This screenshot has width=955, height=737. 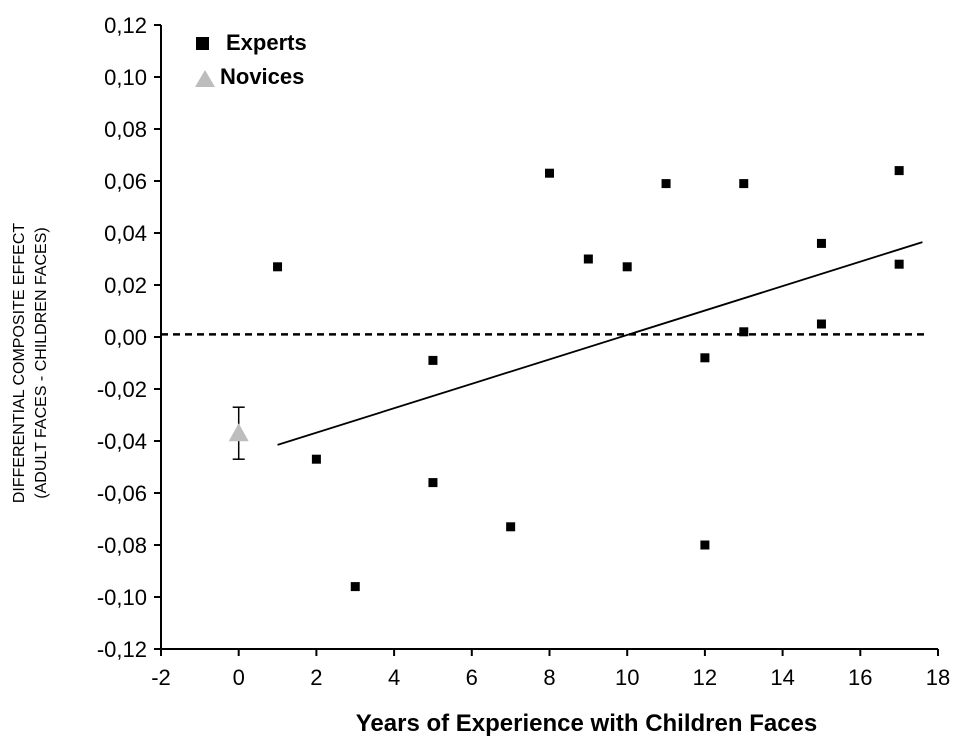 What do you see at coordinates (161, 677) in the screenshot?
I see `x-tick-label: -2` at bounding box center [161, 677].